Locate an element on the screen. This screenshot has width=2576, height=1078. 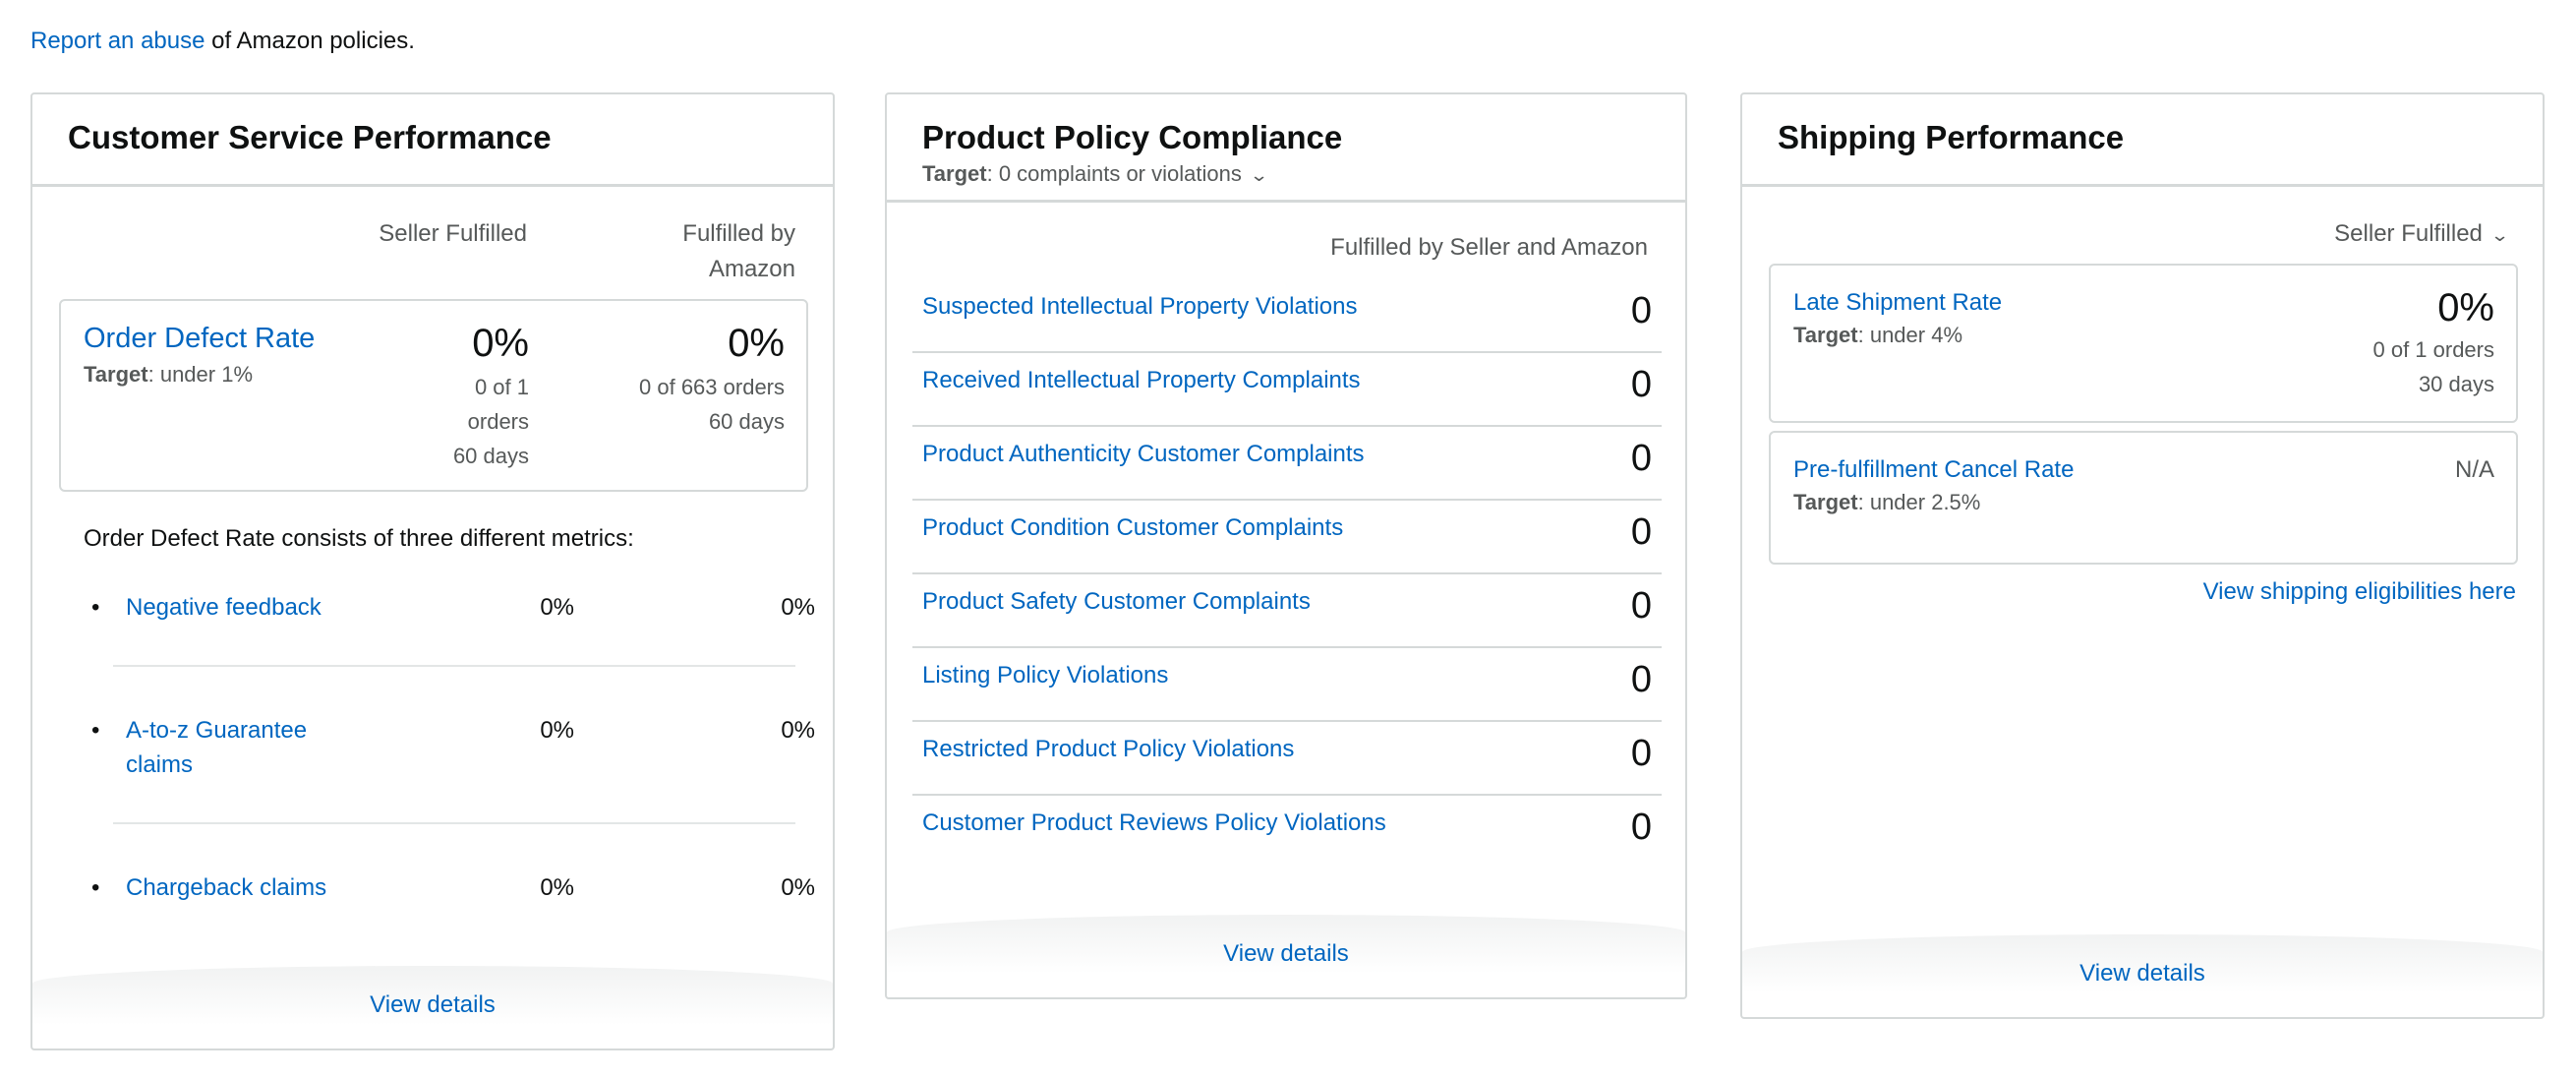
policy-row: Restricted Product Policy Violations 0 is located at coordinates (1287, 759).